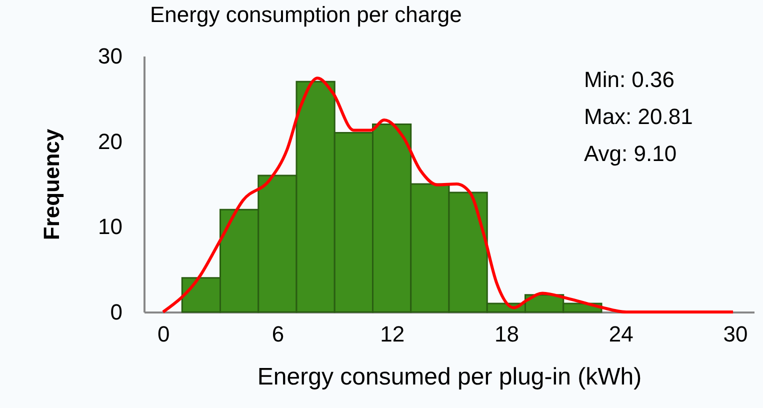  I want to click on x-tick-label: 12, so click(392, 334).